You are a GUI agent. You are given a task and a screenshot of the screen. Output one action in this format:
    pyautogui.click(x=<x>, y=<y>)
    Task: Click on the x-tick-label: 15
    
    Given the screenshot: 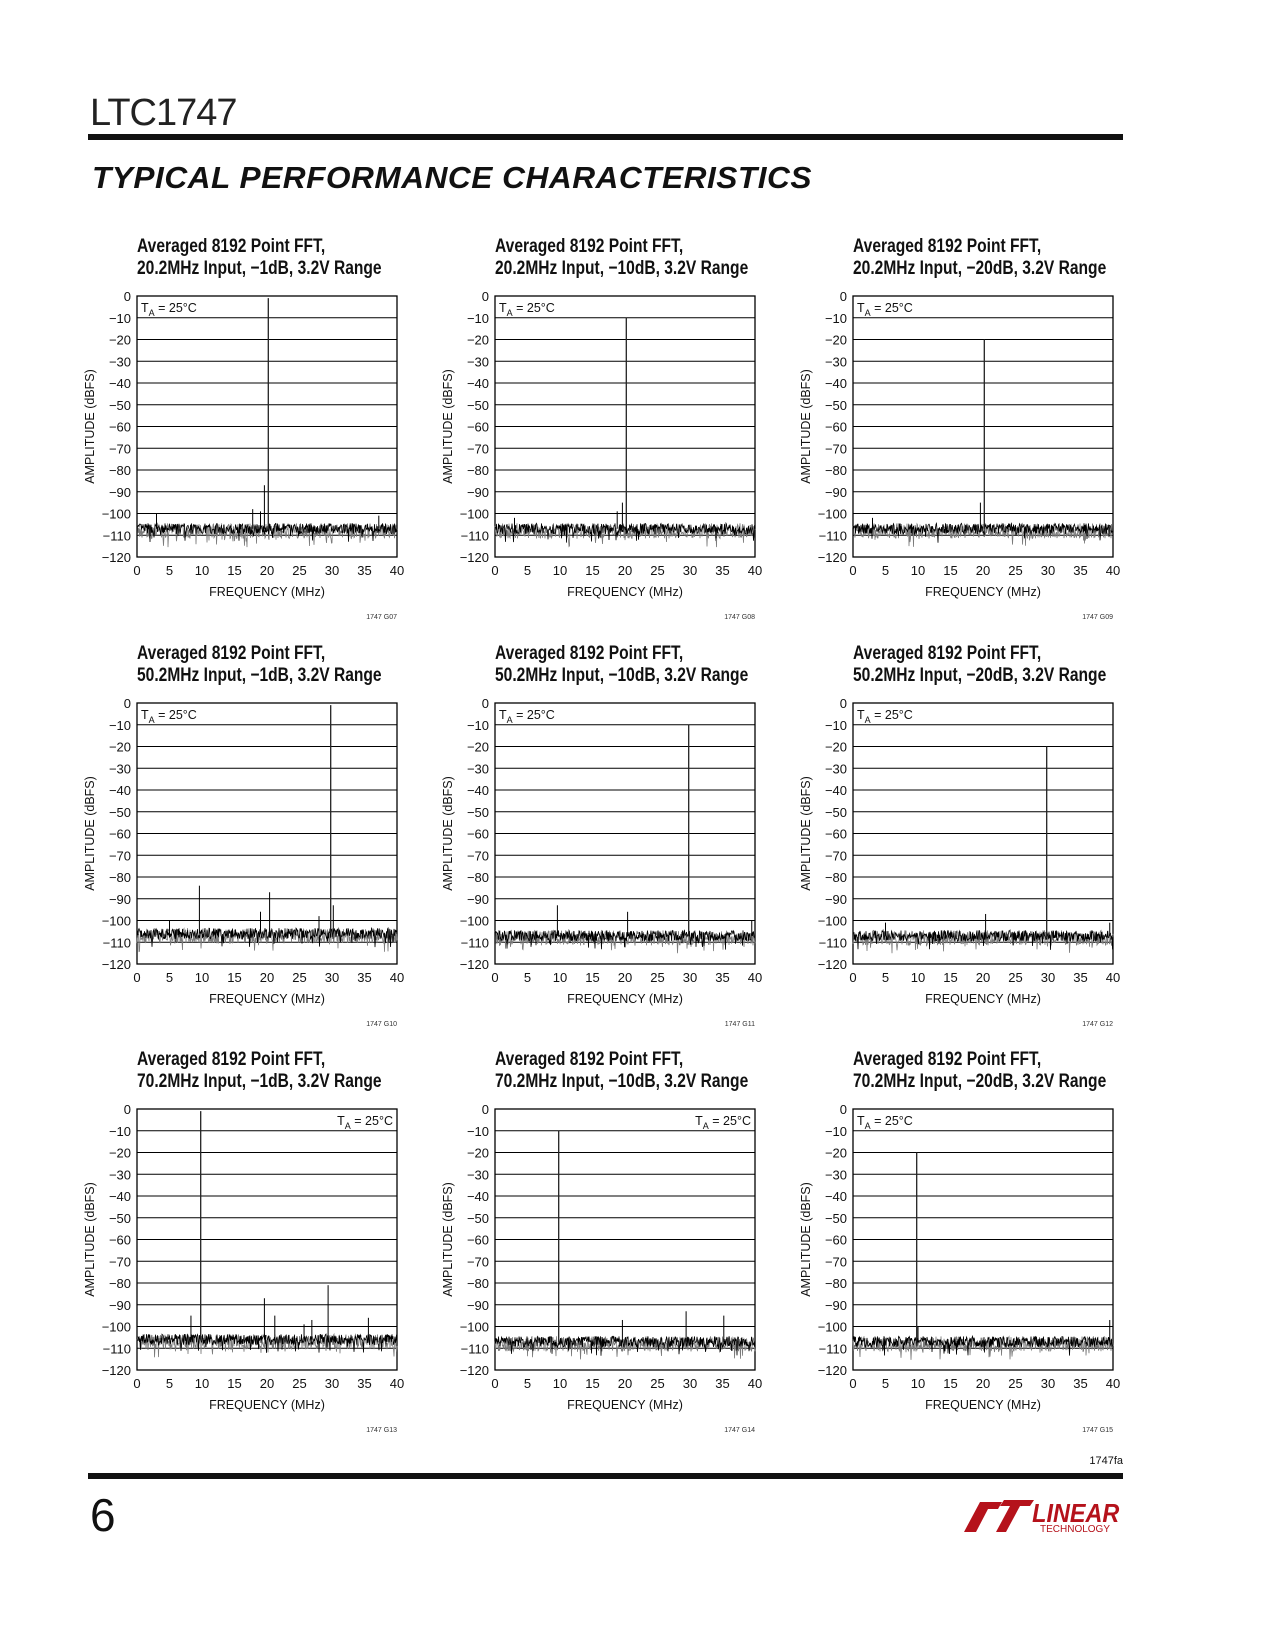 What is the action you would take?
    pyautogui.click(x=234, y=570)
    